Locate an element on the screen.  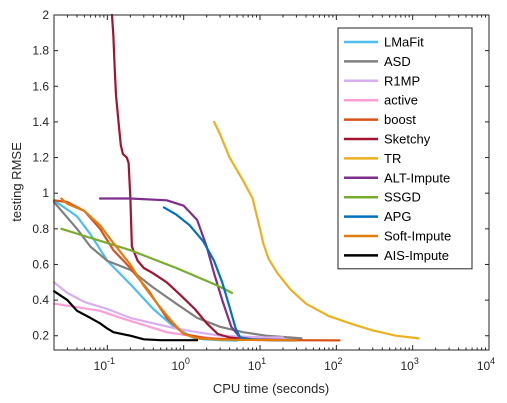
y-tick-label: 1.6 is located at coordinates (40, 86).